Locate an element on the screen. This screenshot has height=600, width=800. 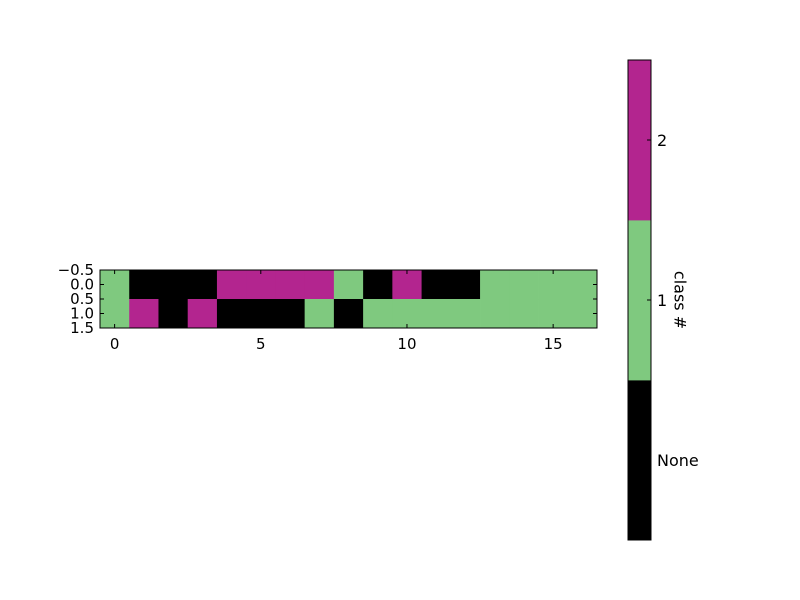
x-tick-label: 5 is located at coordinates (261, 344).